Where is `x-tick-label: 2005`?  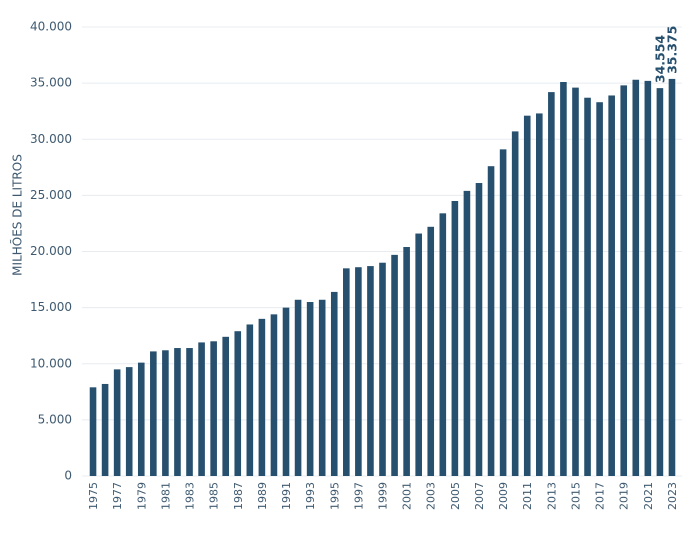 x-tick-label: 2005 is located at coordinates (455, 496).